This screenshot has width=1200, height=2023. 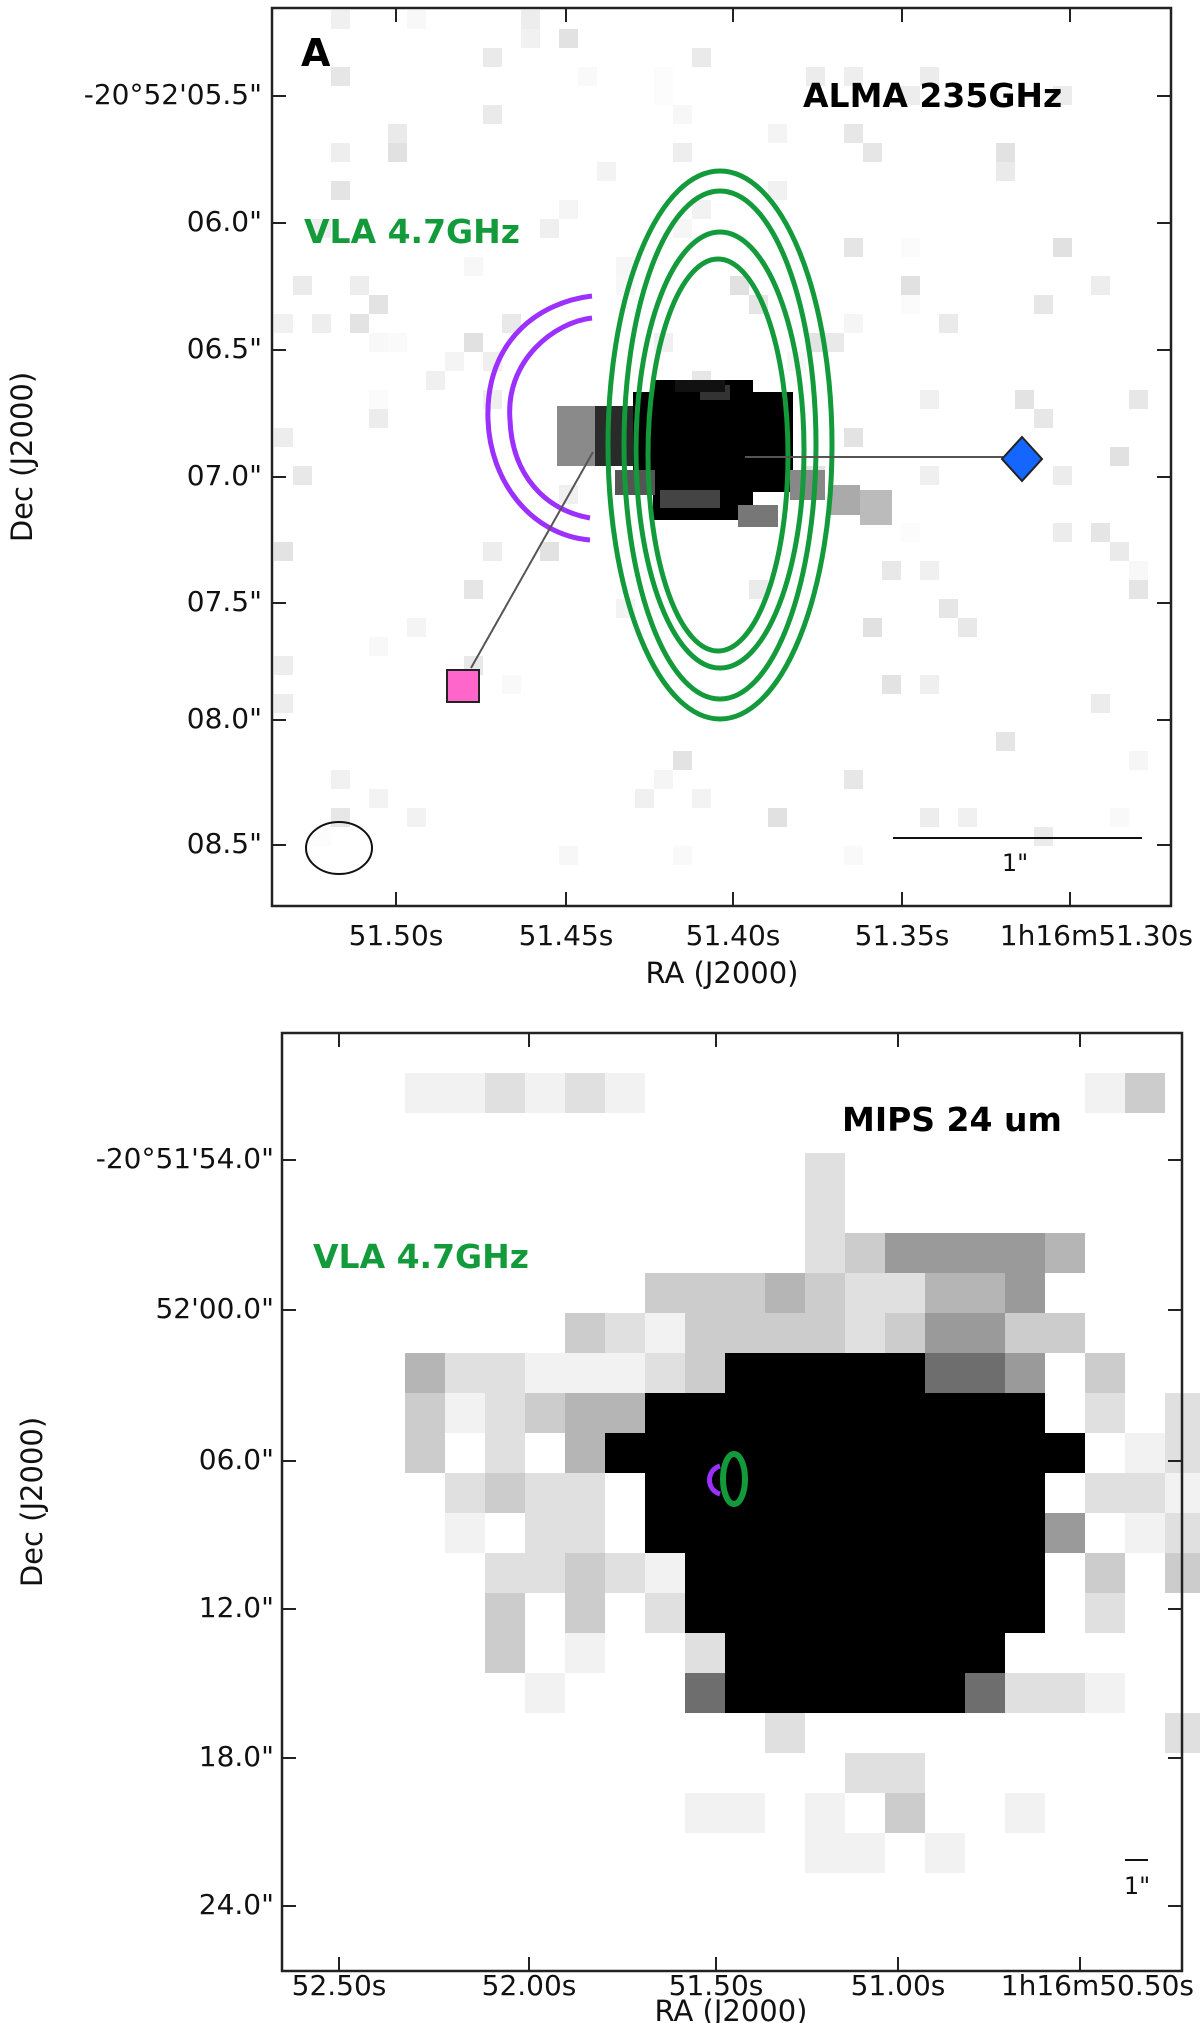 I want to click on x-tick: 51.00s, so click(x=898, y=1985).